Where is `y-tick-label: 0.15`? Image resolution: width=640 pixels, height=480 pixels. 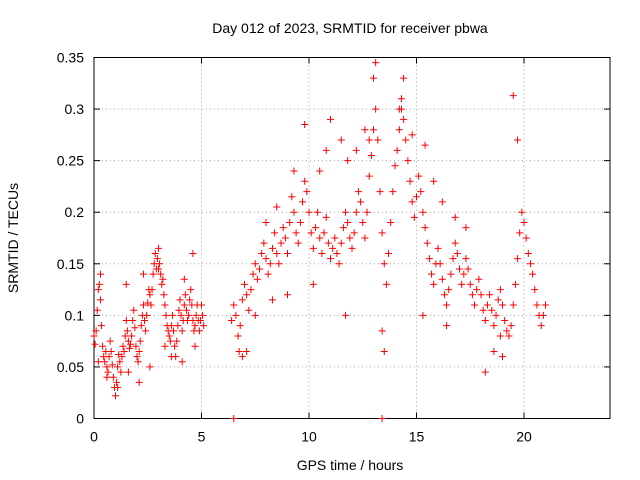
y-tick-label: 0.15 is located at coordinates (70, 264).